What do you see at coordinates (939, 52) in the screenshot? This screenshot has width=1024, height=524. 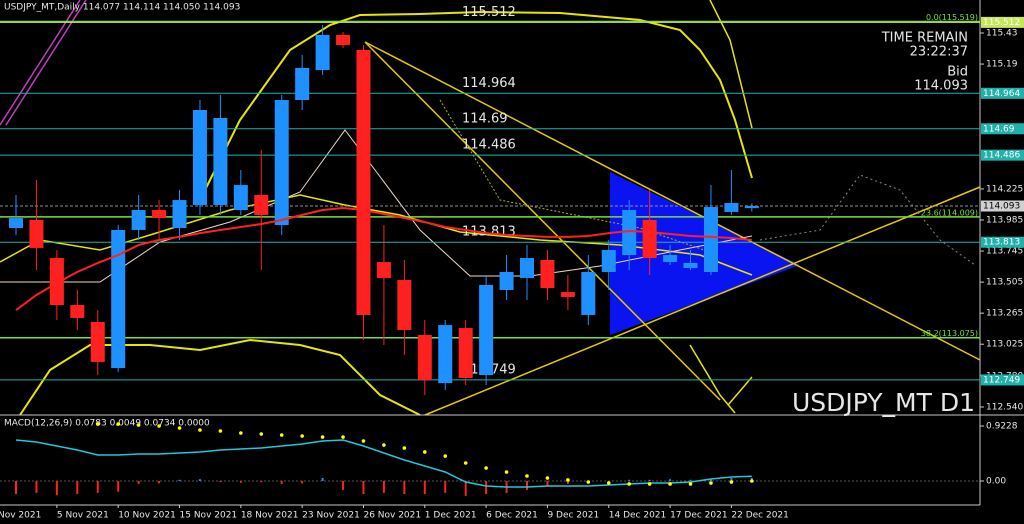 I see `timer: 23:22:37` at bounding box center [939, 52].